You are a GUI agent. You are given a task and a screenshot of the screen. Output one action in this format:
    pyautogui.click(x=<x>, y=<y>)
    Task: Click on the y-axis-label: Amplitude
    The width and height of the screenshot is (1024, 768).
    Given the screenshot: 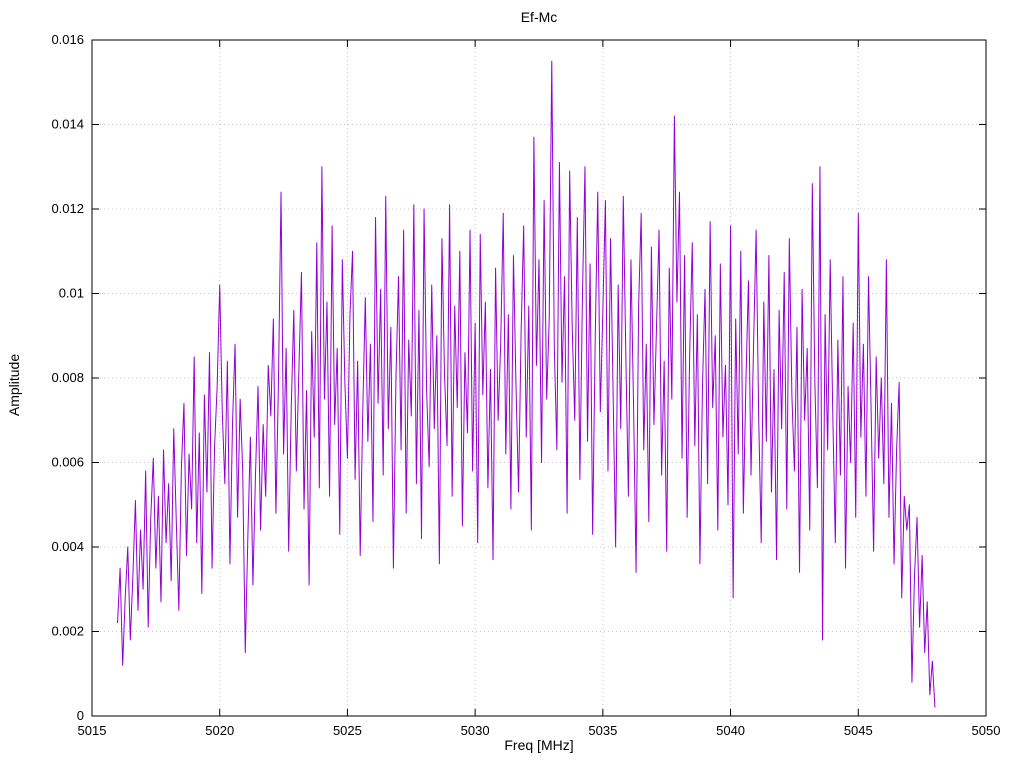 What is the action you would take?
    pyautogui.click(x=14, y=385)
    